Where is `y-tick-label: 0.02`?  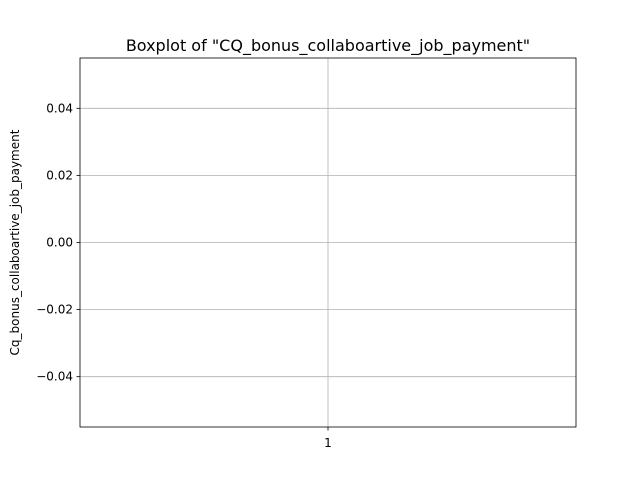
y-tick-label: 0.02 is located at coordinates (59, 175).